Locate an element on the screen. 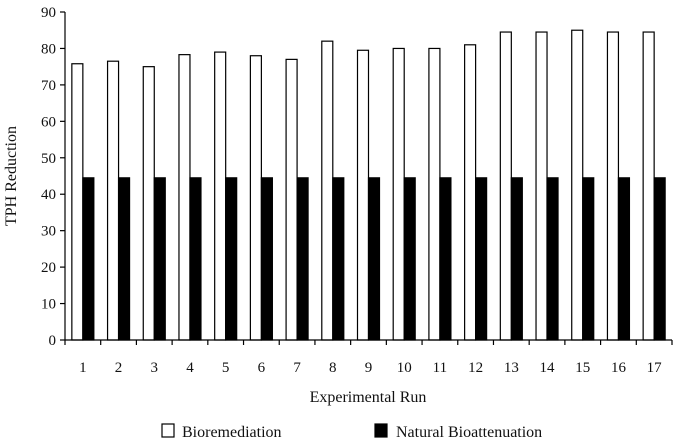 The image size is (688, 444). x-ticks: 1 2 3 4 5 6 7 8 9 10 11 12 13 14 15 16 17 is located at coordinates (368, 358).